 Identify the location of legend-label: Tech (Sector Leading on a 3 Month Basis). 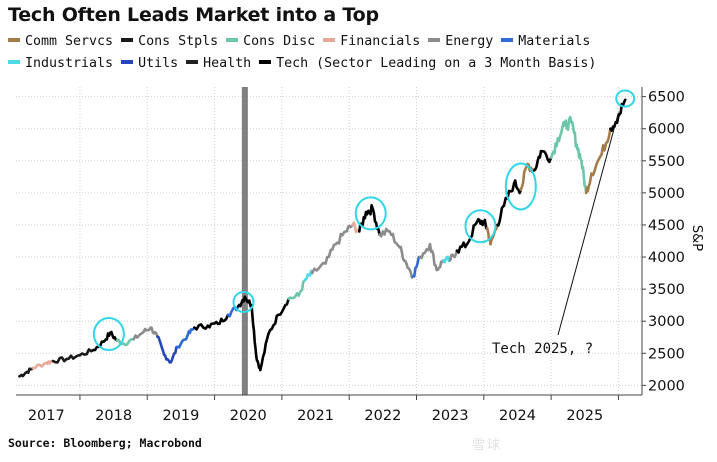
(436, 63).